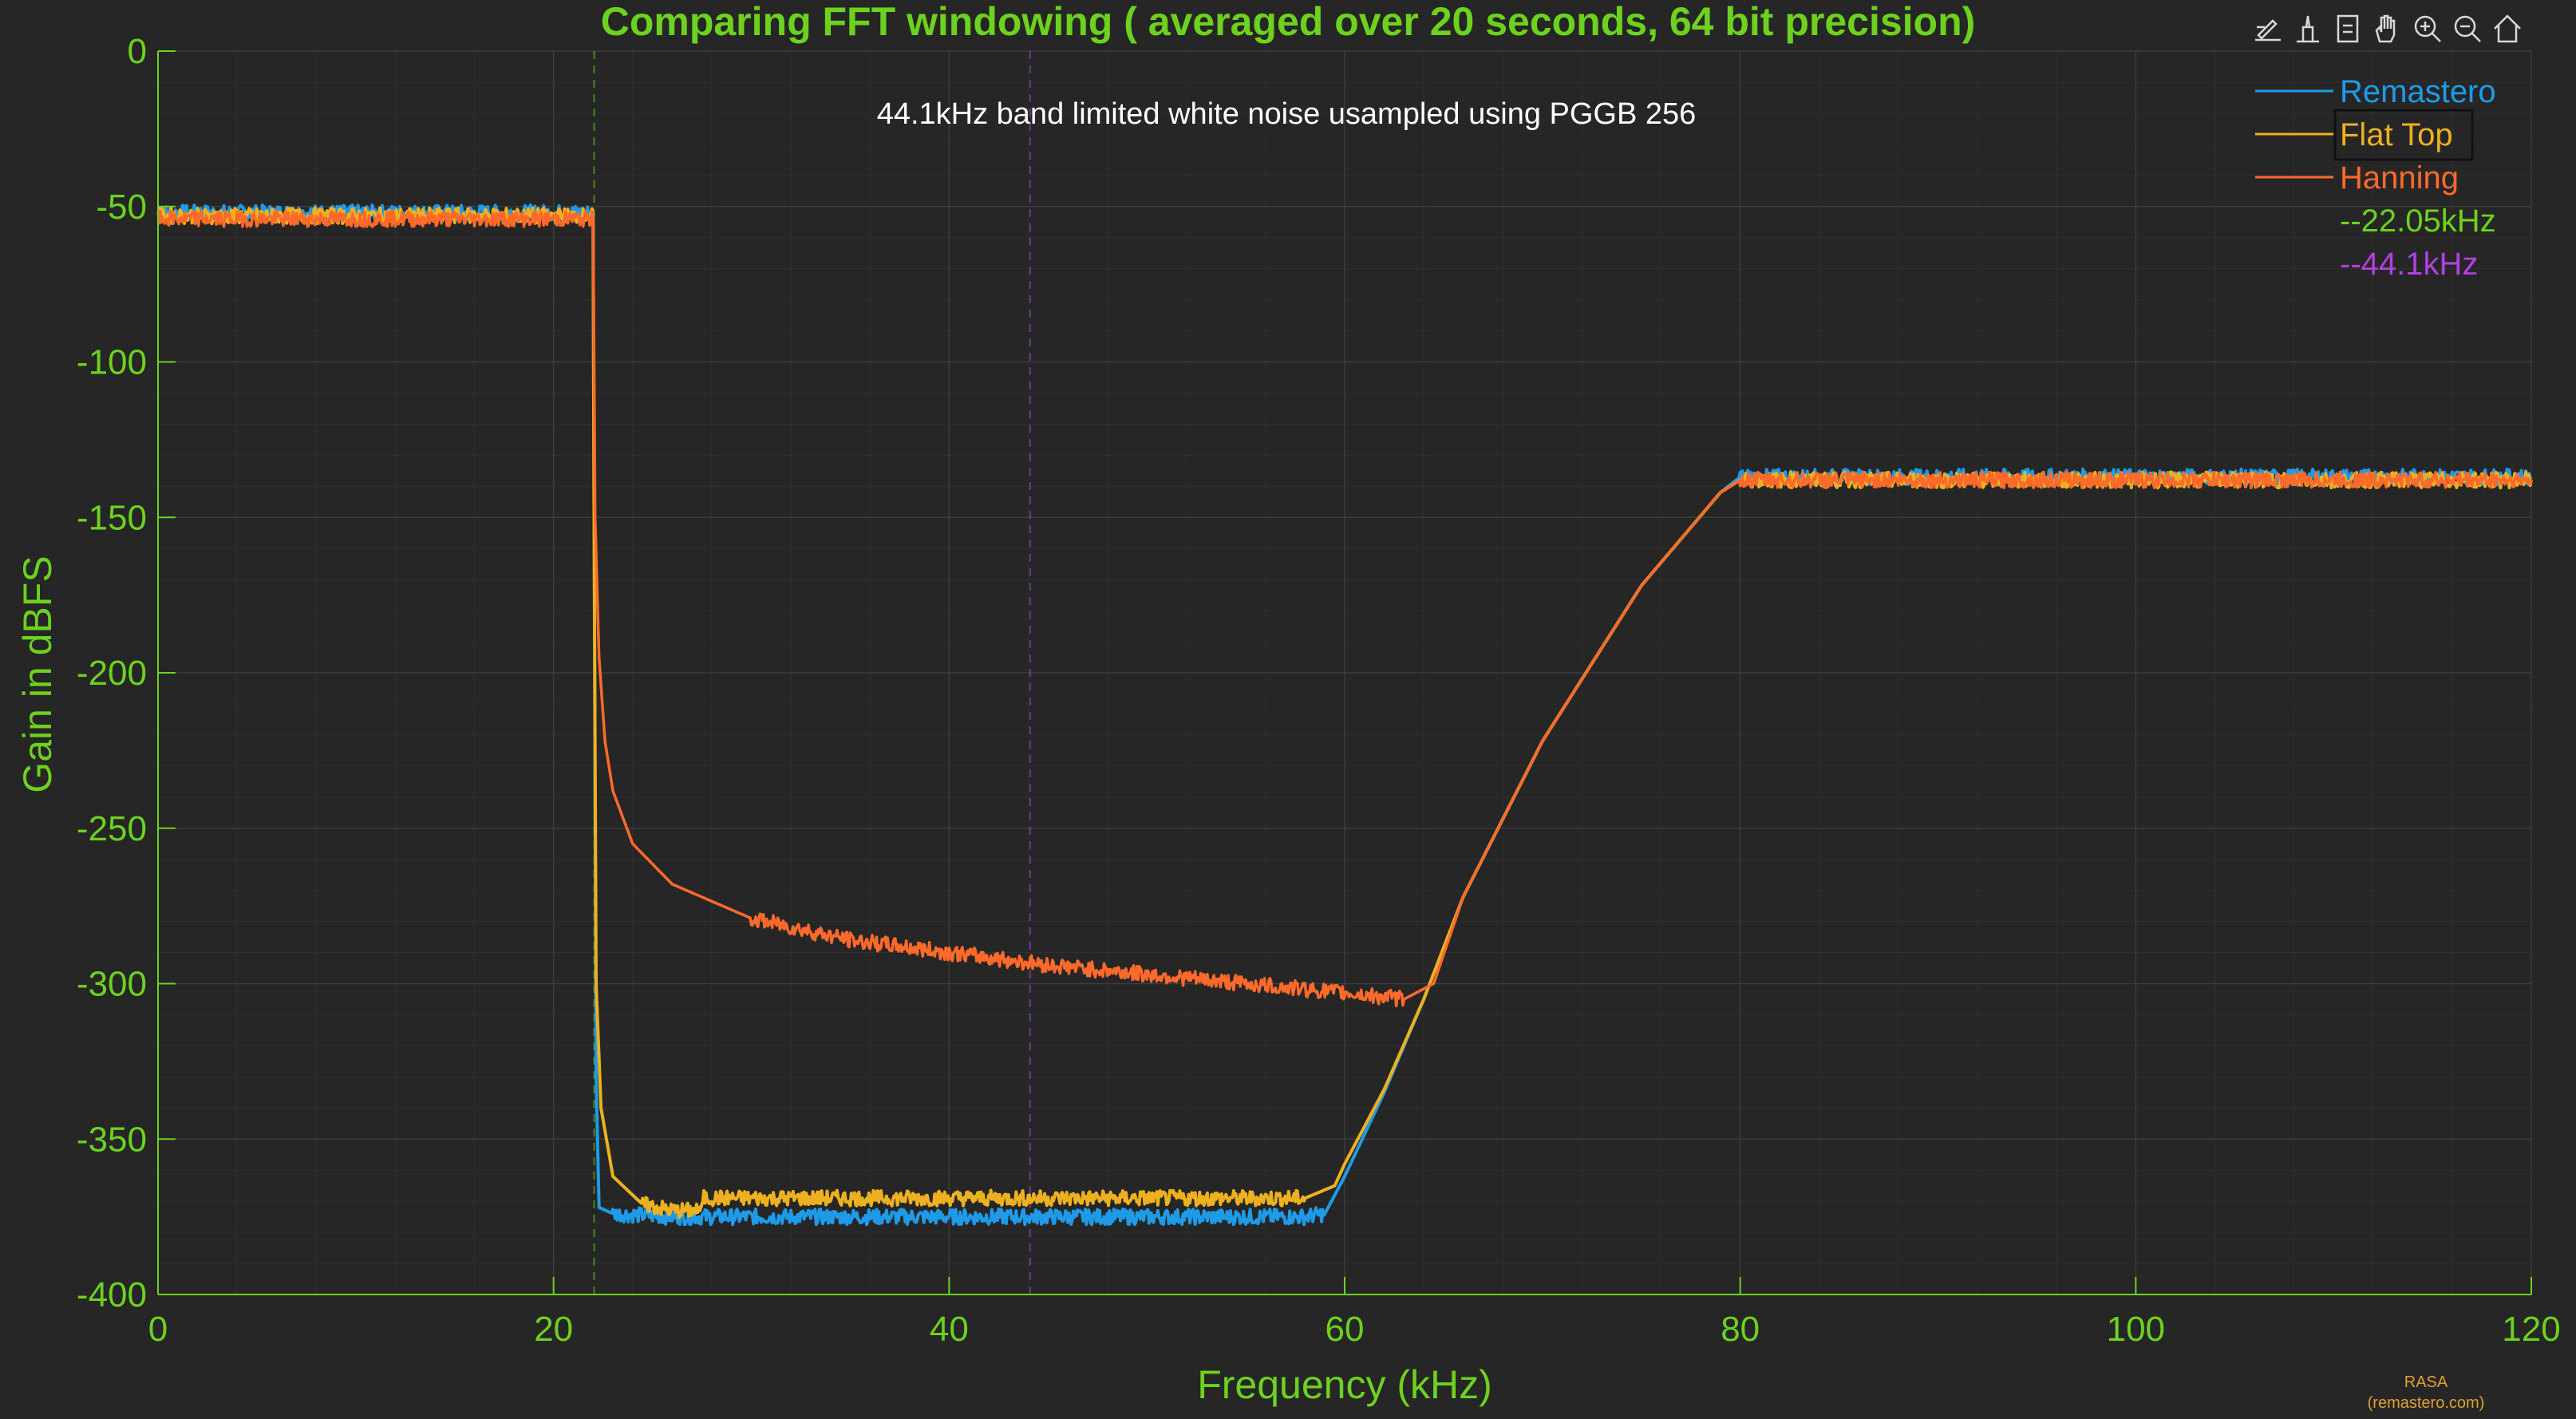 This screenshot has width=2576, height=1419. What do you see at coordinates (112, 1294) in the screenshot?
I see `y-tick-label: -400` at bounding box center [112, 1294].